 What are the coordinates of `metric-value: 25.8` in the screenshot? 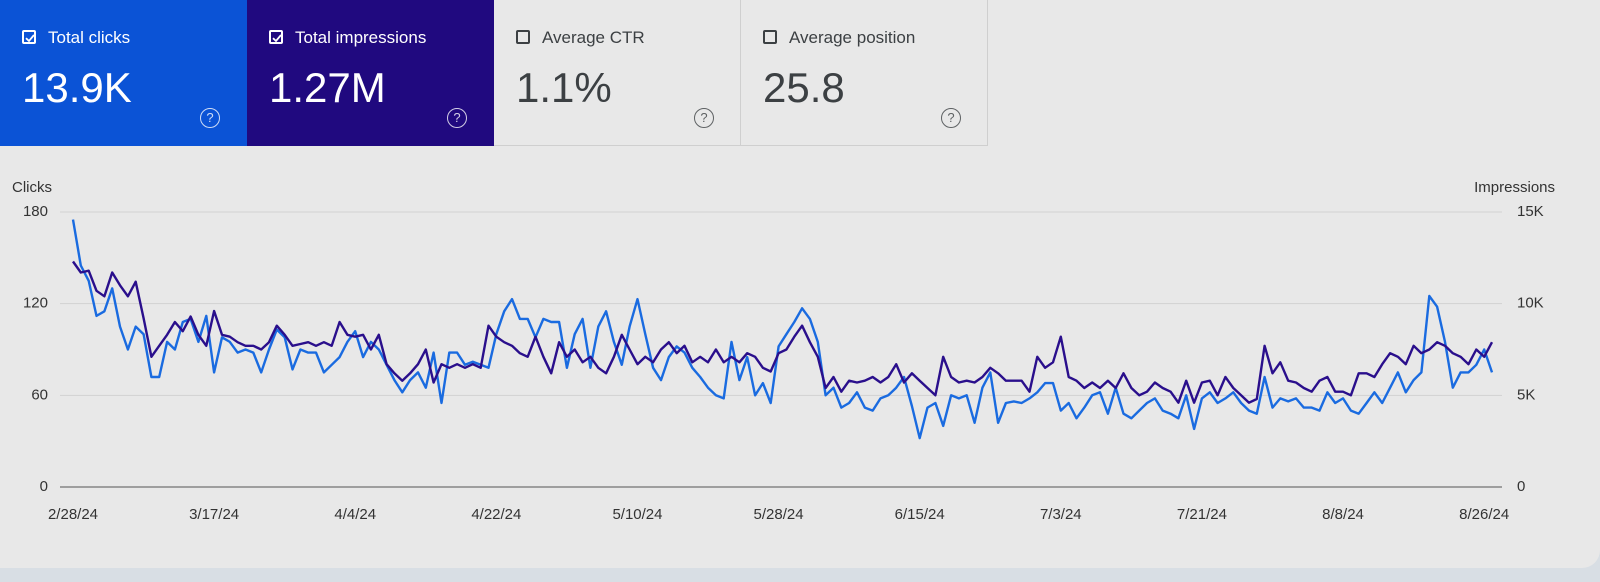 It's located at (804, 87).